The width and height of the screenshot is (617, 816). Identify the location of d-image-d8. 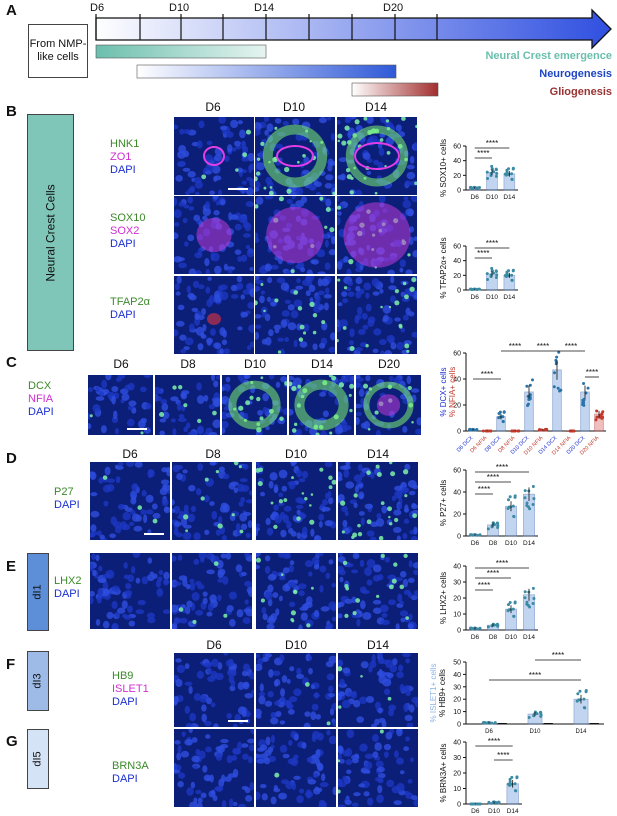
(212, 501).